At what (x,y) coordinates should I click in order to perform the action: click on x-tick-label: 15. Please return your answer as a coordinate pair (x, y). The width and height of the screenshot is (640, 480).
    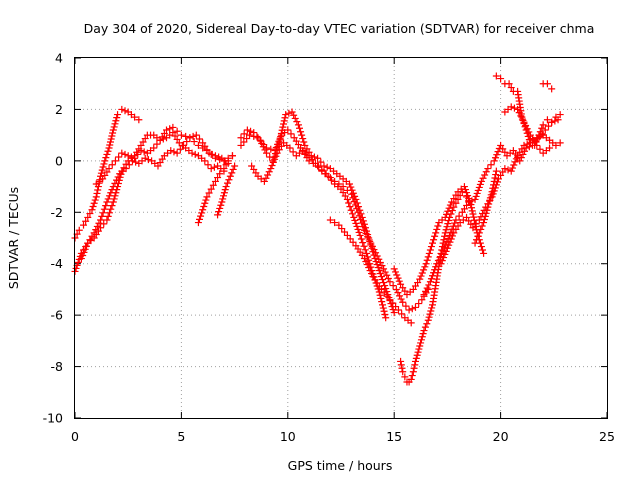
    Looking at the image, I should click on (394, 436).